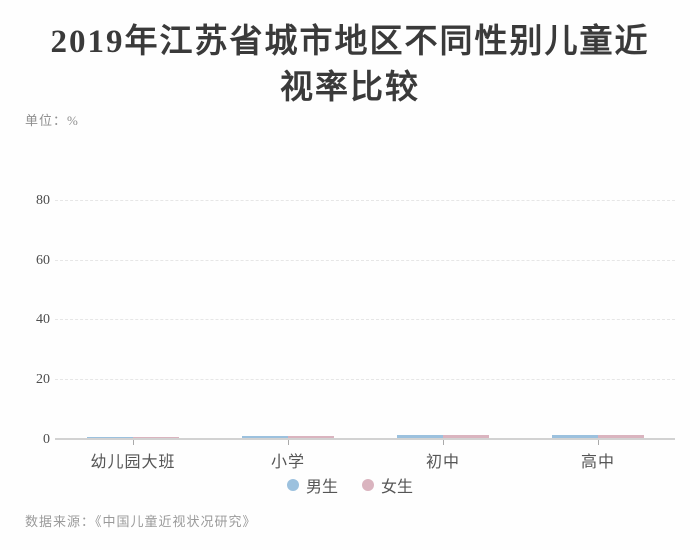 This screenshot has height=550, width=700. What do you see at coordinates (321, 487) in the screenshot?
I see `legend-label: 男生` at bounding box center [321, 487].